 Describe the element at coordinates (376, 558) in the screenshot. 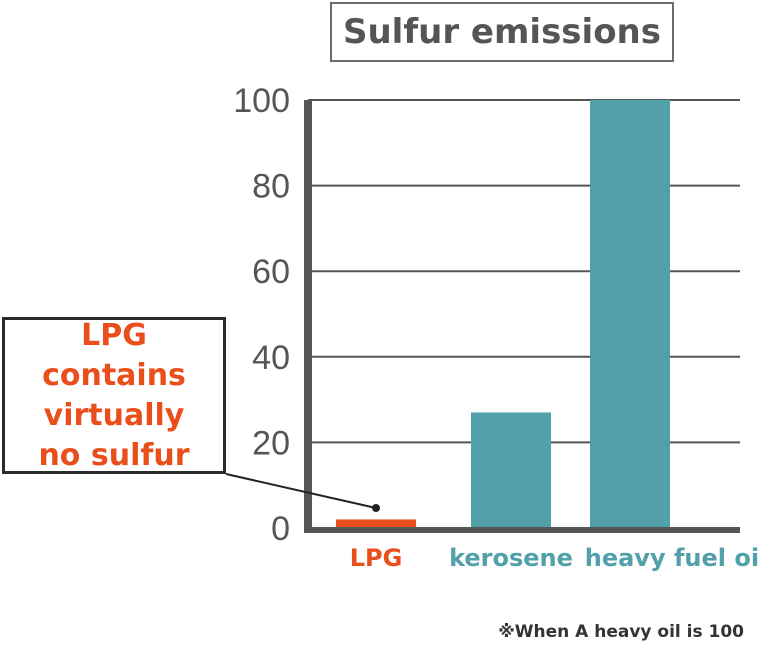

I see `x-tick-label: LPG` at that location.